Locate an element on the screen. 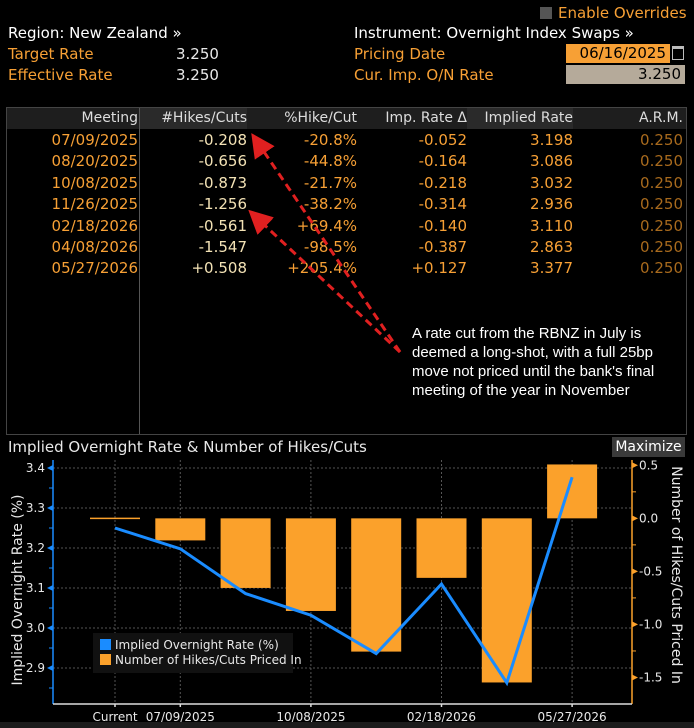 This screenshot has width=694, height=728. target-rate-value: 3.250 is located at coordinates (197, 54).